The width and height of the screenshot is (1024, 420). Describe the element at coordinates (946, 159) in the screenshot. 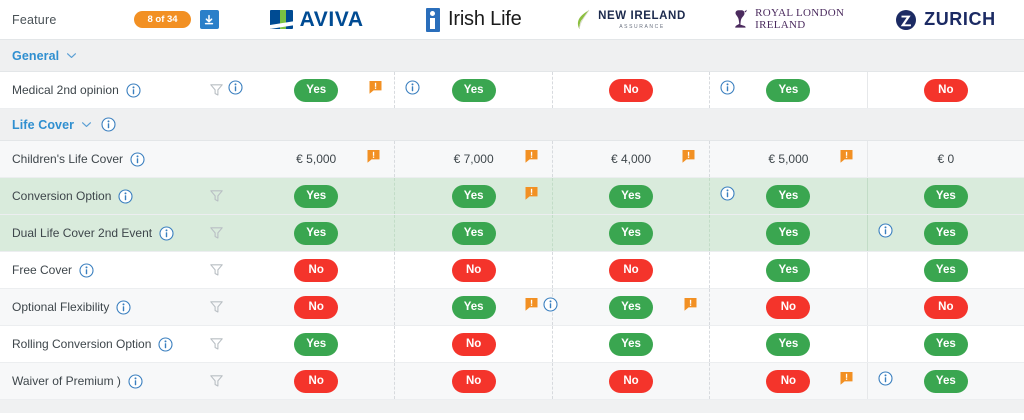

I see `value-cell: € 0` at that location.